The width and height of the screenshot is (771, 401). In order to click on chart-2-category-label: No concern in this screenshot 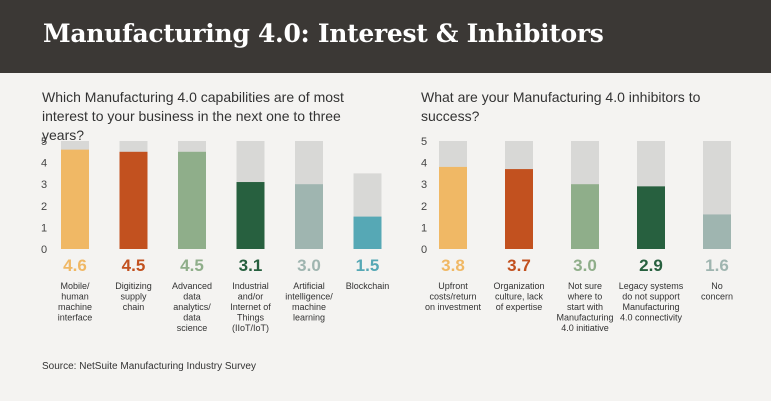, I will do `click(717, 291)`.